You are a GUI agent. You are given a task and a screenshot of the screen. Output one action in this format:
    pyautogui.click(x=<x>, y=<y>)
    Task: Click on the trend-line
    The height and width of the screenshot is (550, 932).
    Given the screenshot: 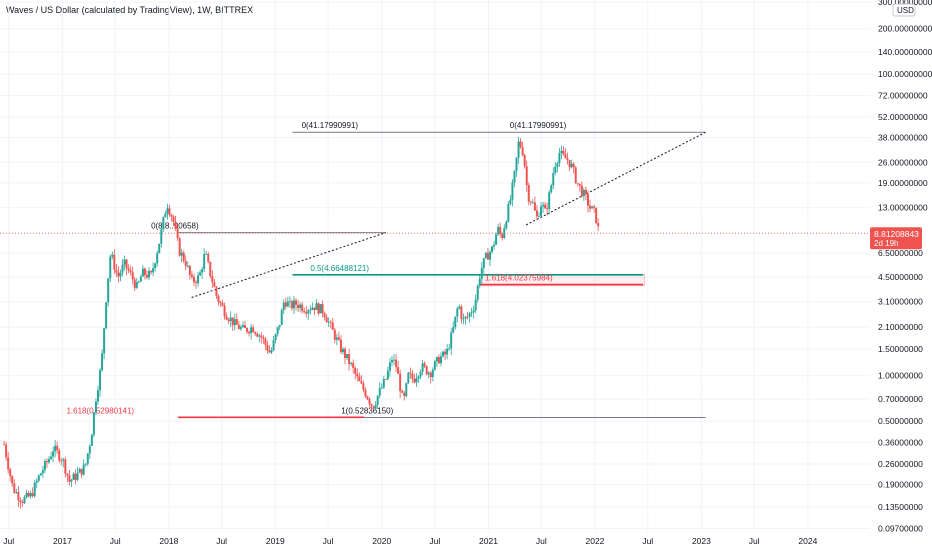 What is the action you would take?
    pyautogui.click(x=615, y=178)
    